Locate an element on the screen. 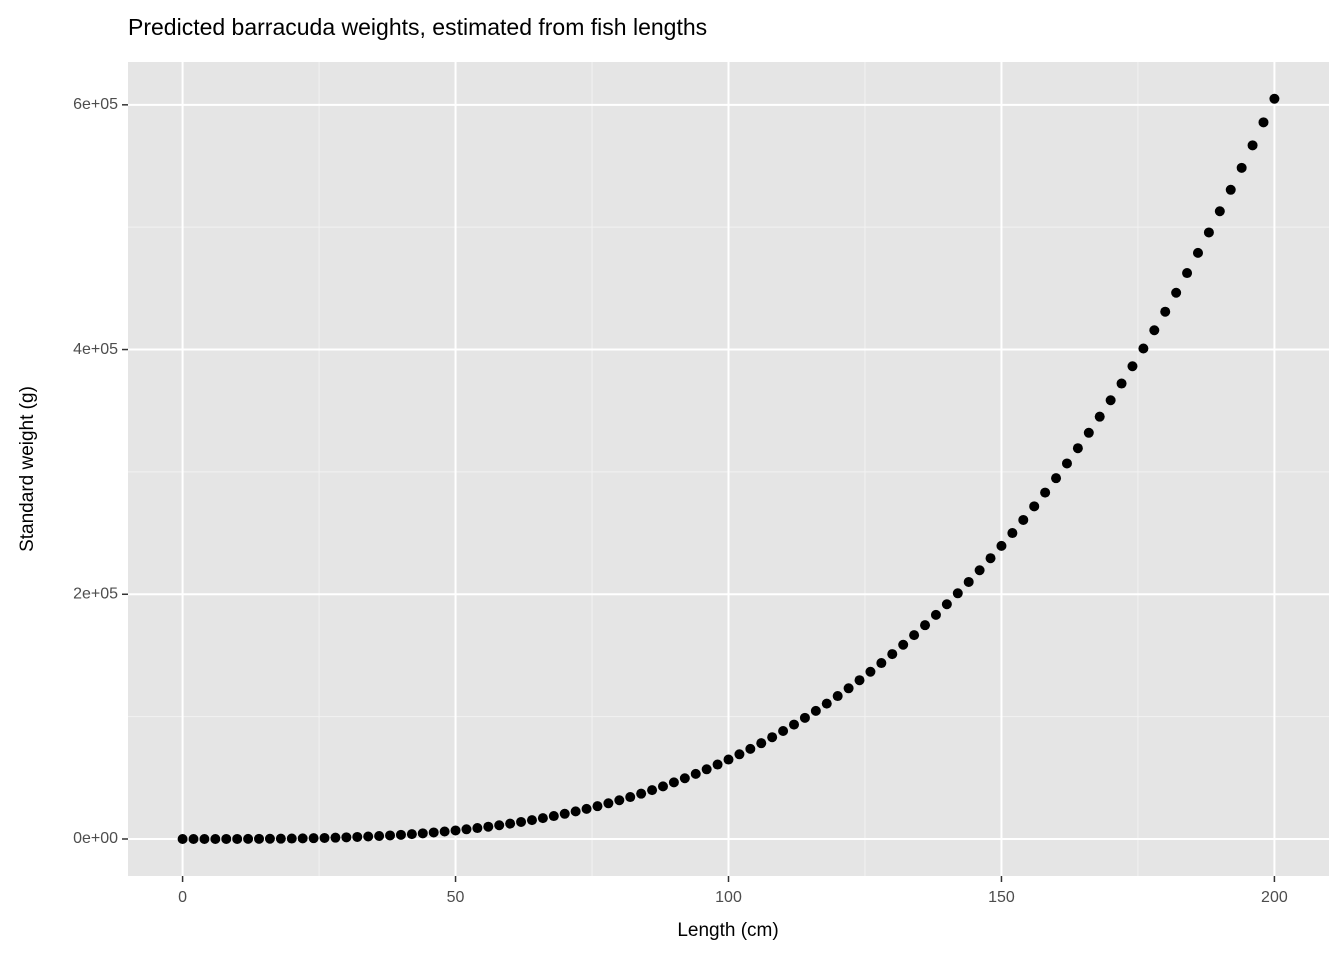 The image size is (1344, 965). x-tick-label: 150 is located at coordinates (1001, 897).